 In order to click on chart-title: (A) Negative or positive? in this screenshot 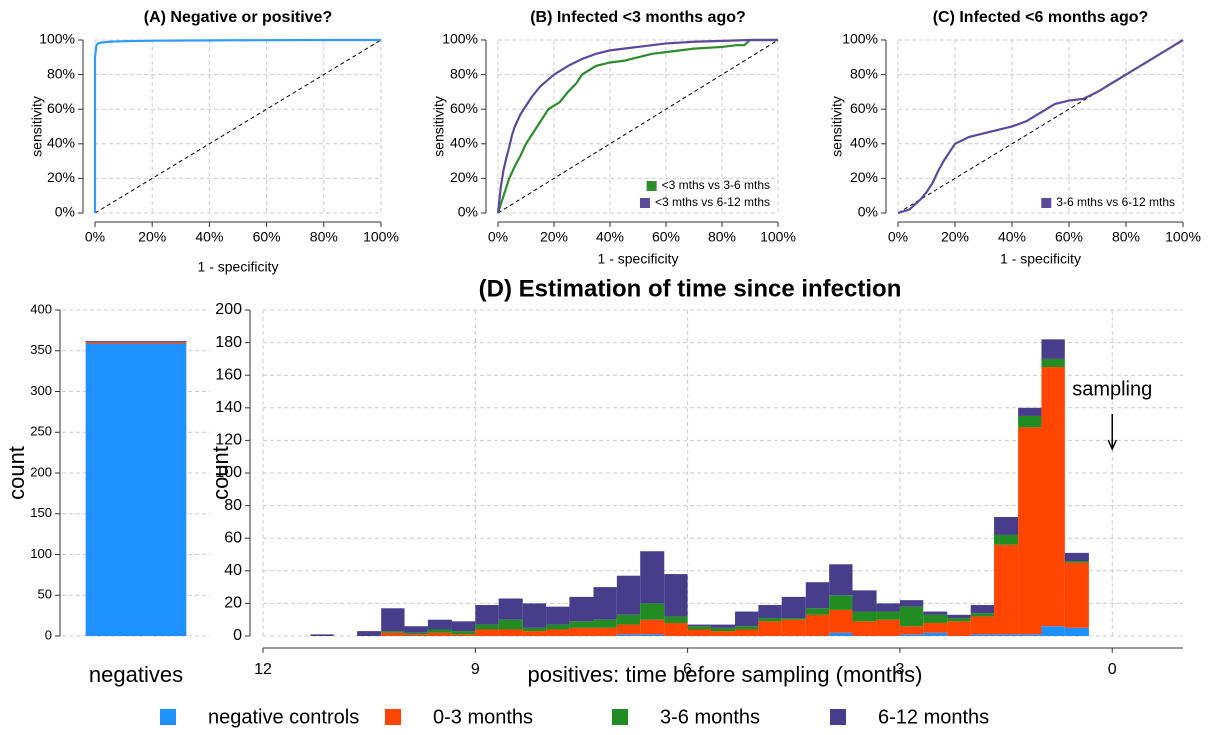, I will do `click(238, 17)`.